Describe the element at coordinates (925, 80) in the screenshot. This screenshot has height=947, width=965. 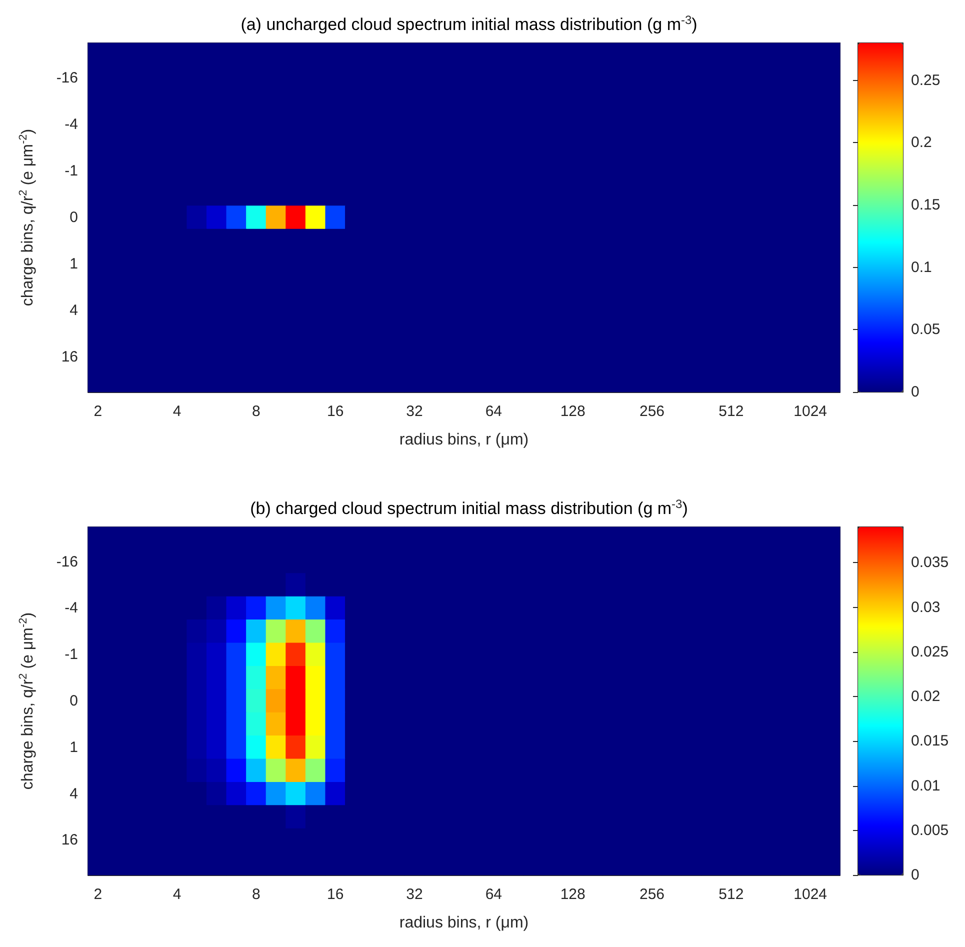
I see `color-bar-label: 0.25` at that location.